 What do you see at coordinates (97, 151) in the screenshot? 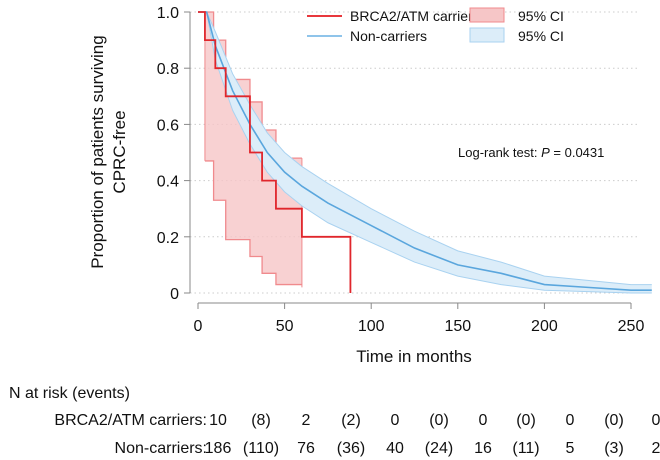
I see `y-axis-label-line1: Proportion of patients surviving` at bounding box center [97, 151].